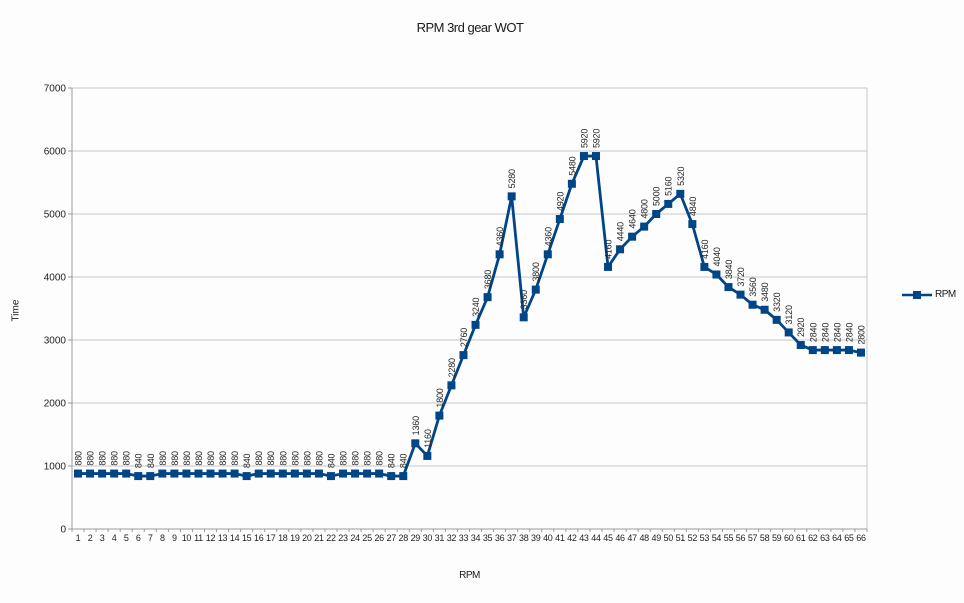 This screenshot has width=964, height=603. I want to click on x-tick-label: 57, so click(753, 538).